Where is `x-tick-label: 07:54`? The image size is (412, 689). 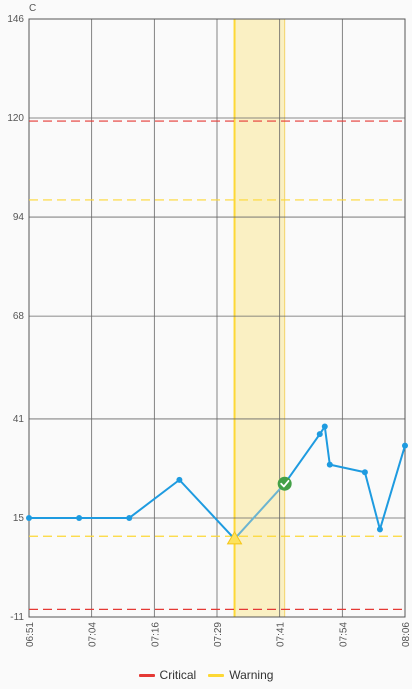
x-tick-label: 07:54 is located at coordinates (343, 634).